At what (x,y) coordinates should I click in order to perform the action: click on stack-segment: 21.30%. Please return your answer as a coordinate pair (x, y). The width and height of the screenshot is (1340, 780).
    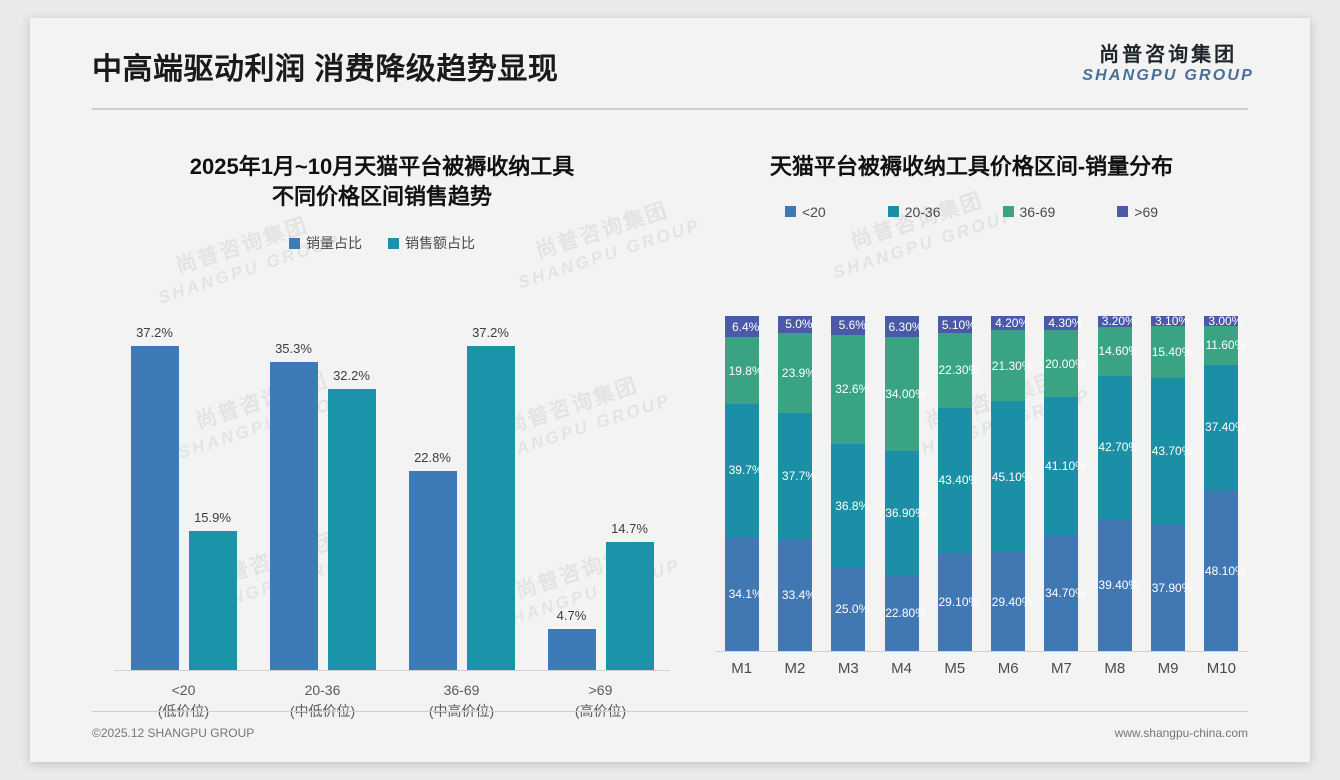
    Looking at the image, I should click on (1012, 366).